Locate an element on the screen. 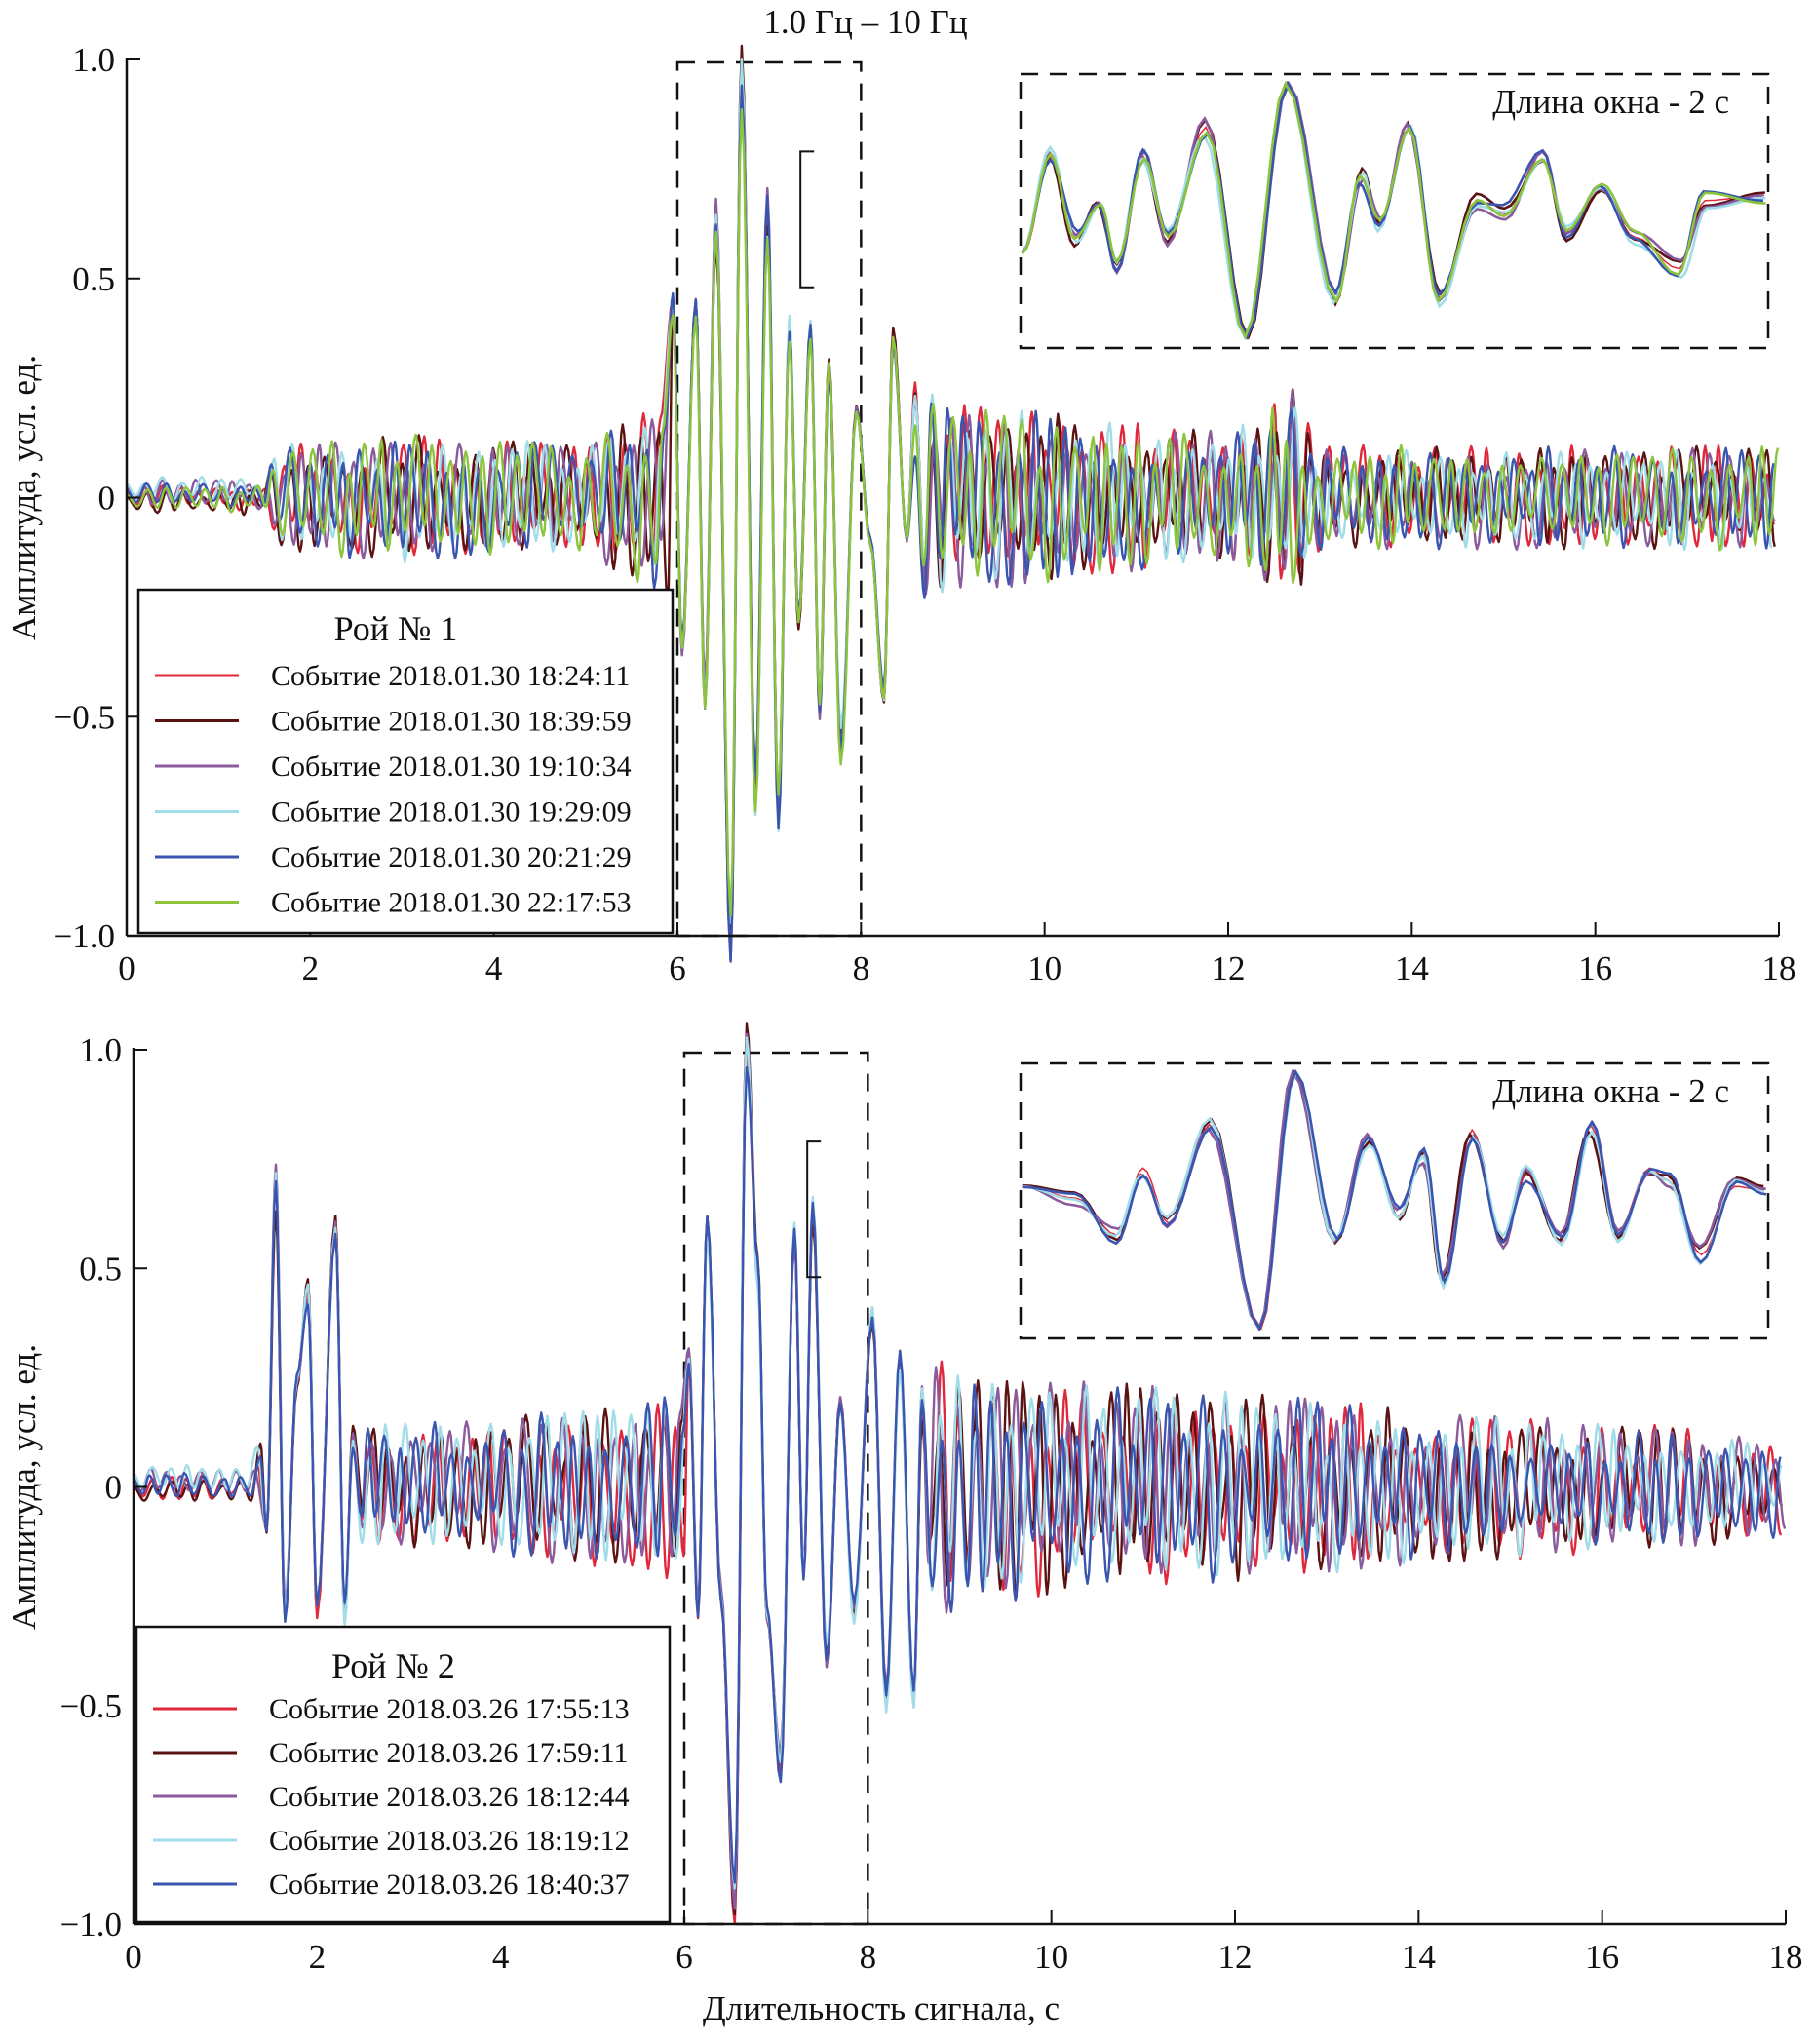 This screenshot has height=2044, width=1814. legend-entry: Событие 2018.01.30 19:29:09 is located at coordinates (451, 812).